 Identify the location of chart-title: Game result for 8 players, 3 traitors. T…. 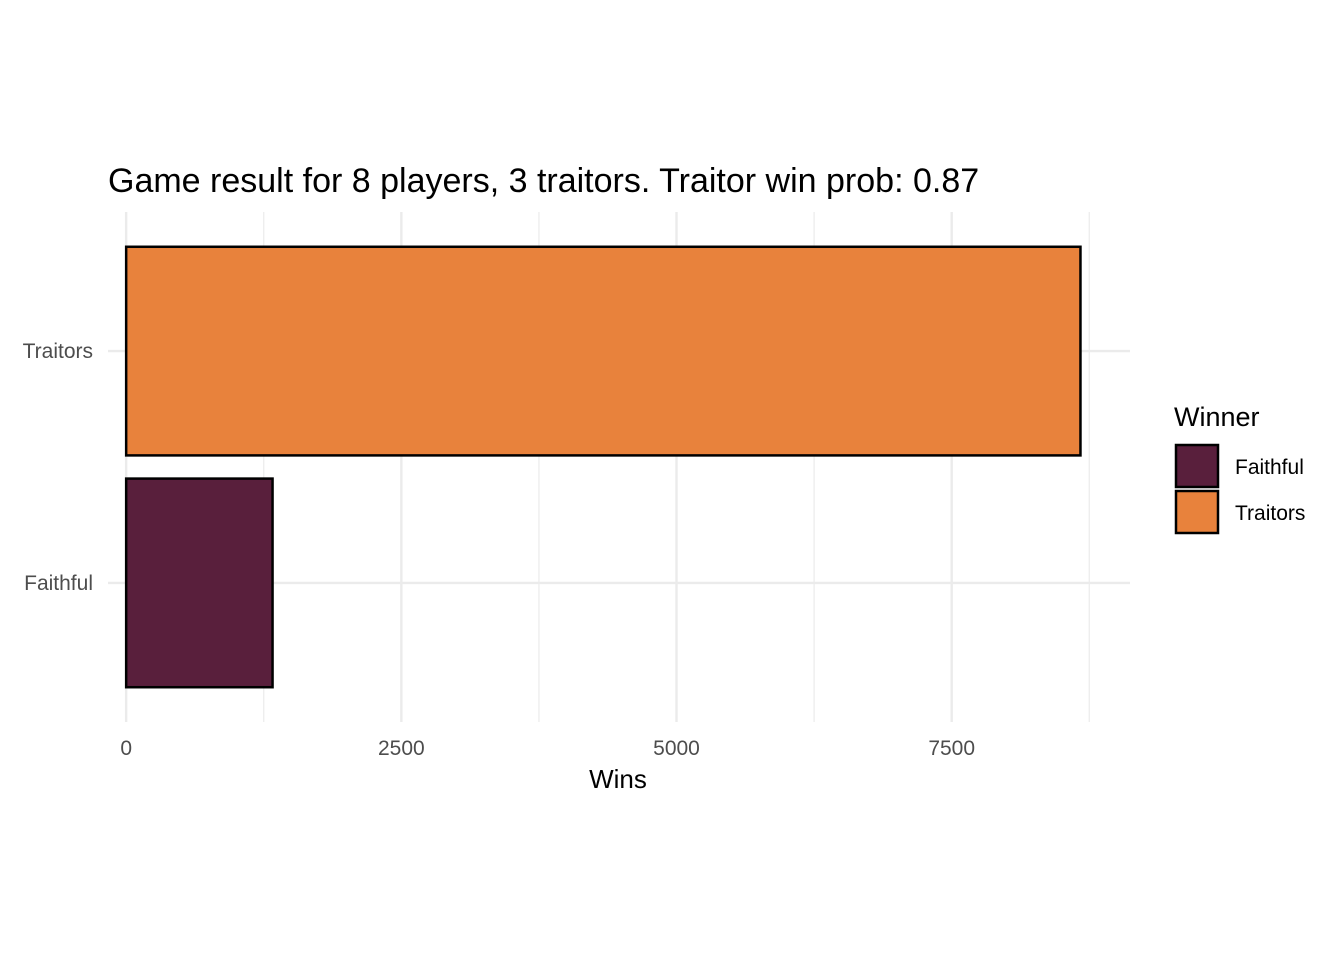
(543, 181).